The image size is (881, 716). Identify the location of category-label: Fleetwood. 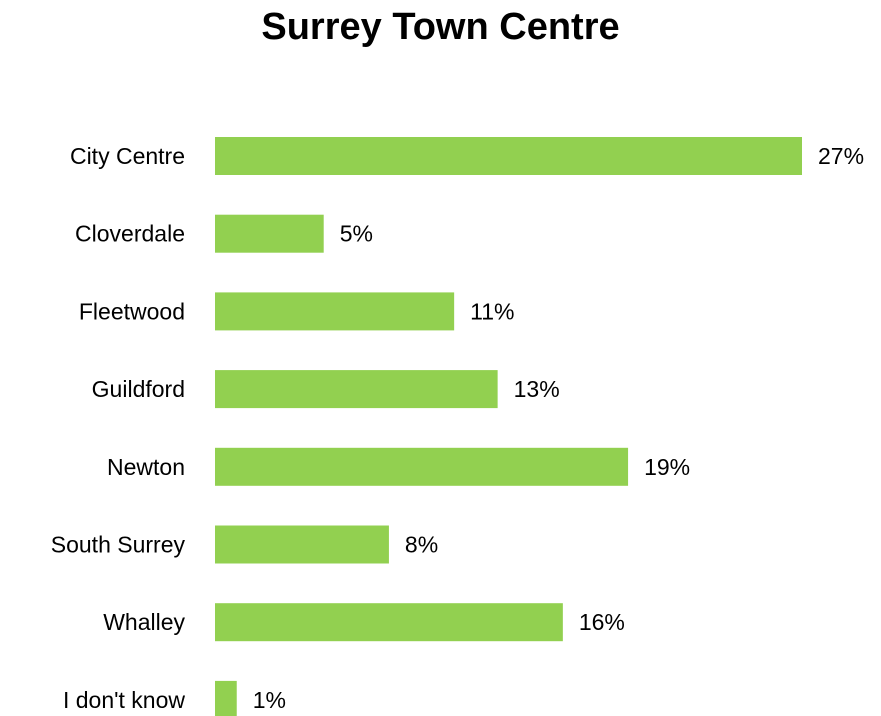
(132, 311).